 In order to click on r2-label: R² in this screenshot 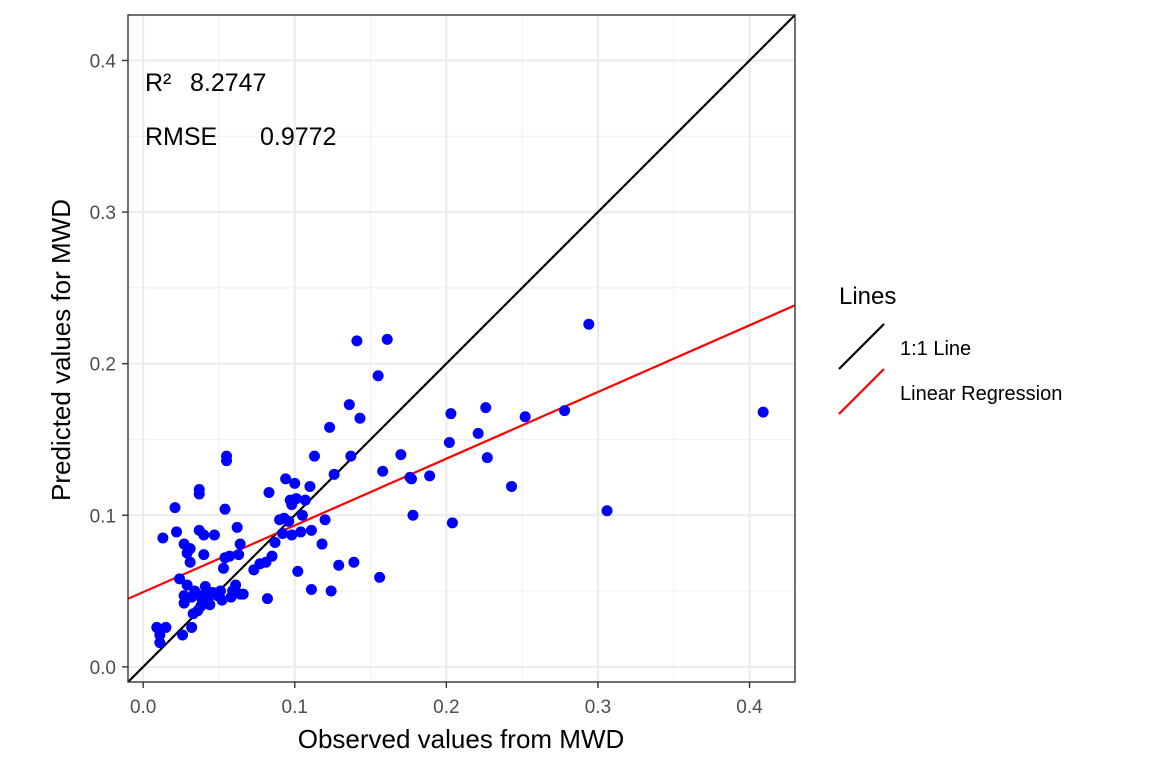, I will do `click(158, 83)`.